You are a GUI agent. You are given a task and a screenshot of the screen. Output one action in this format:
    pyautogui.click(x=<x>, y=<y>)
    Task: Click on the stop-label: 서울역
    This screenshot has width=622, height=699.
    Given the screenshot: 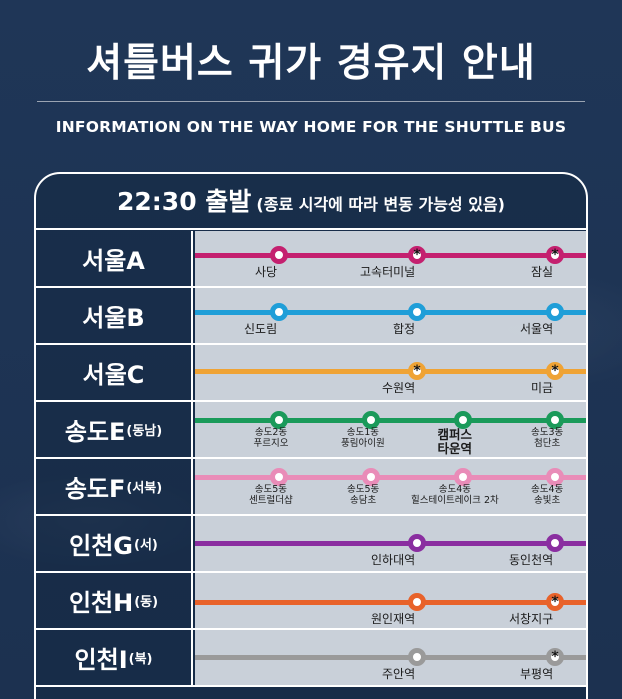 What is the action you would take?
    pyautogui.click(x=537, y=329)
    